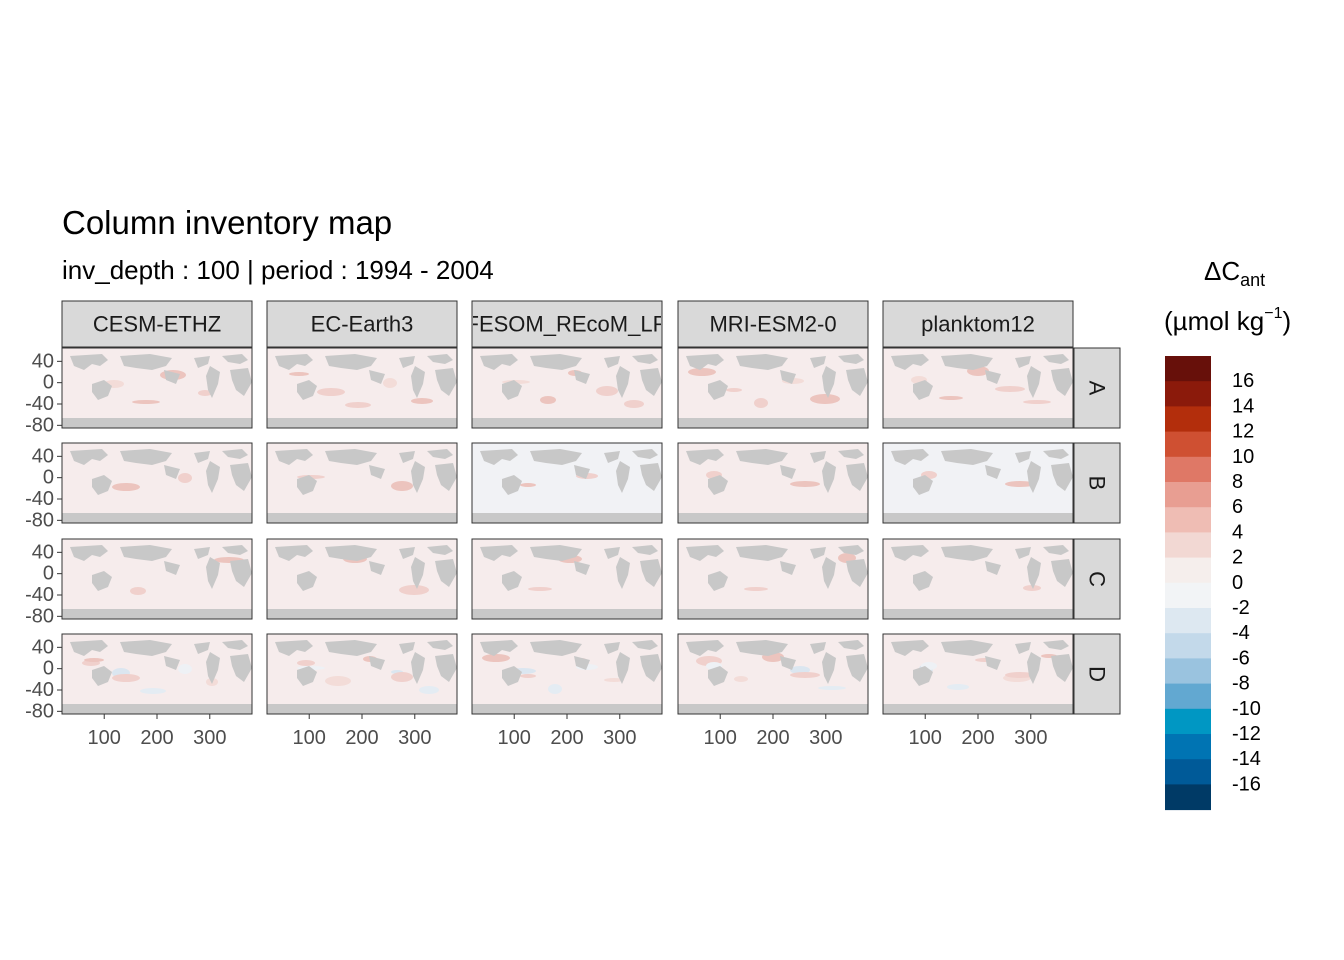  I want to click on col-strip-4: planktom12, so click(978, 324).